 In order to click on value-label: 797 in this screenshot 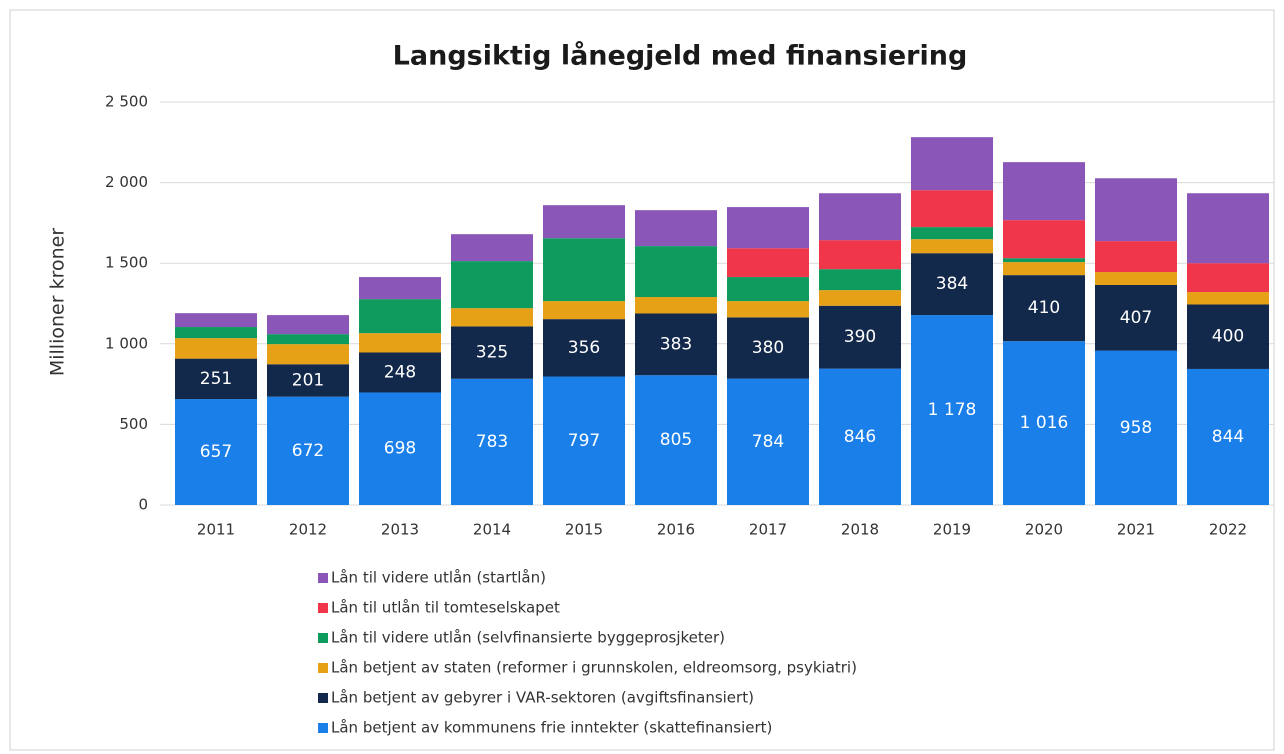, I will do `click(584, 441)`.